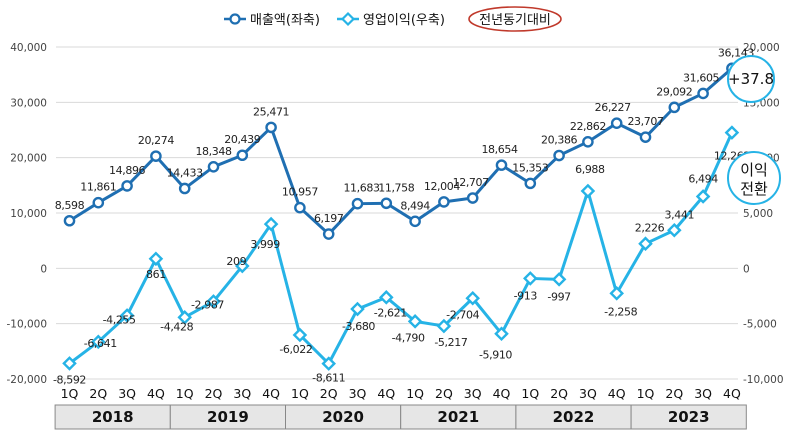  Describe the element at coordinates (415, 205) in the screenshot. I see `sales-data-label: 8,494` at that location.